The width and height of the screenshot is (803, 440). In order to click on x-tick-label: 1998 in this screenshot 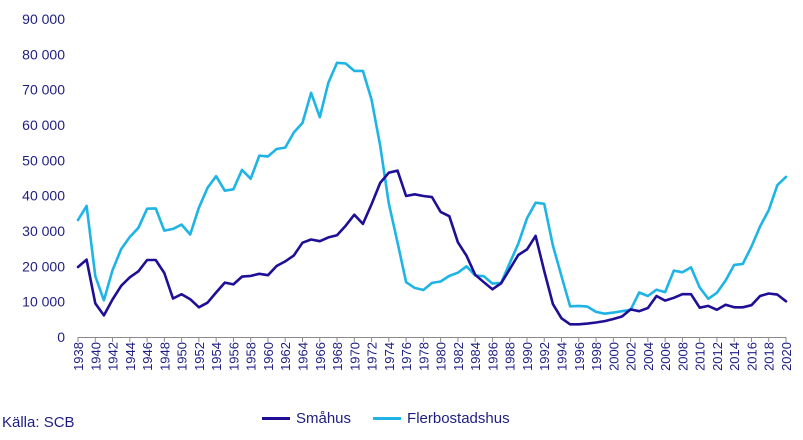, I will do `click(596, 356)`.